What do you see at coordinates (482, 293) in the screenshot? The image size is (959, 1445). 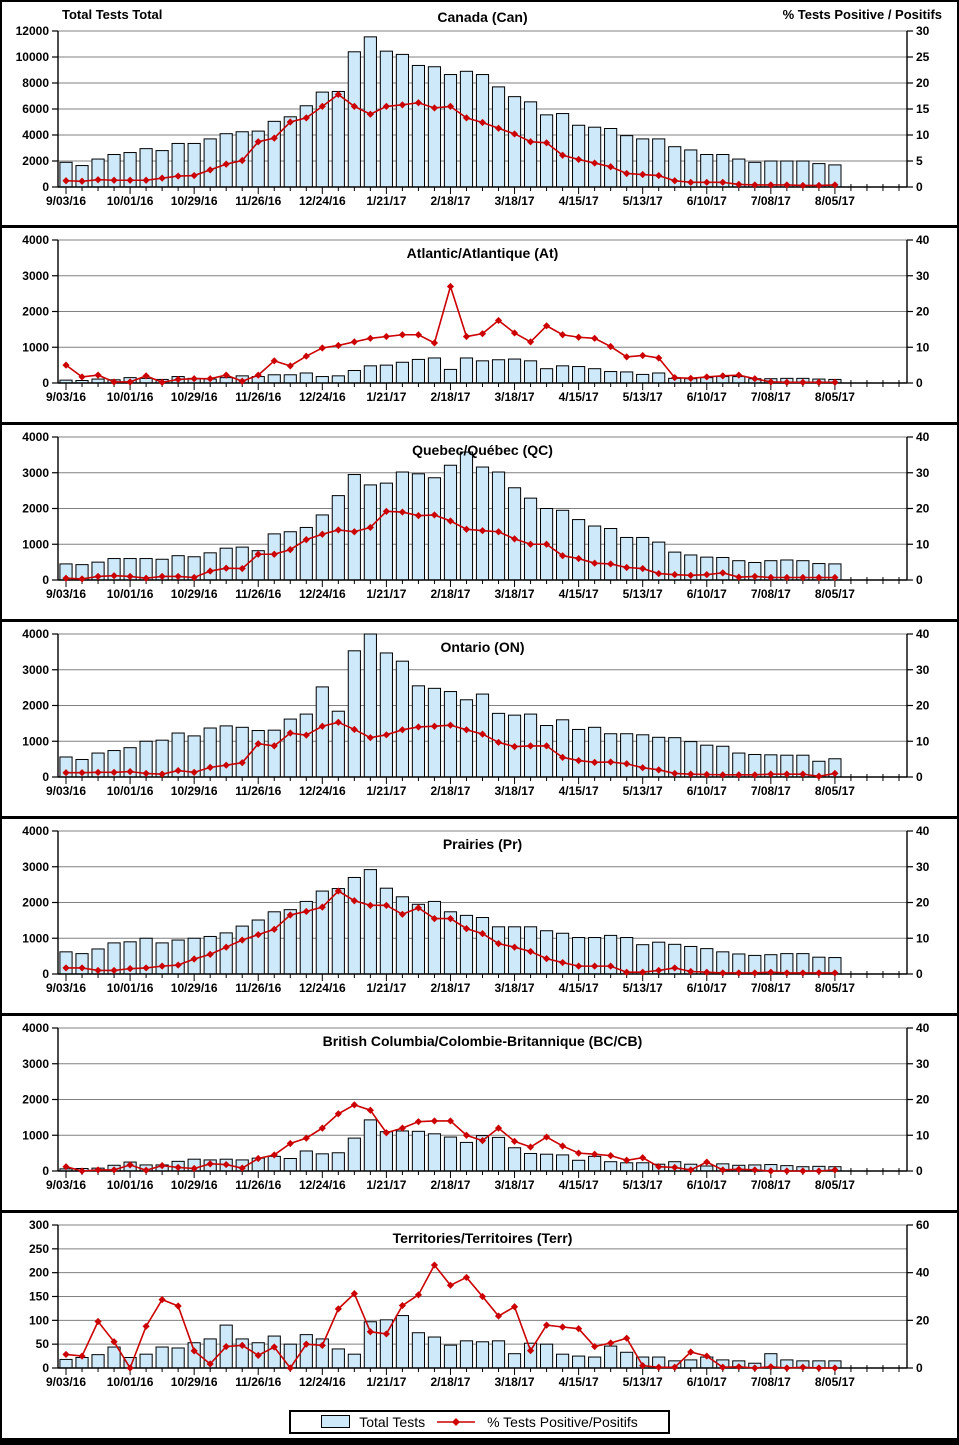 I see `atlantic-gridlines` at bounding box center [482, 293].